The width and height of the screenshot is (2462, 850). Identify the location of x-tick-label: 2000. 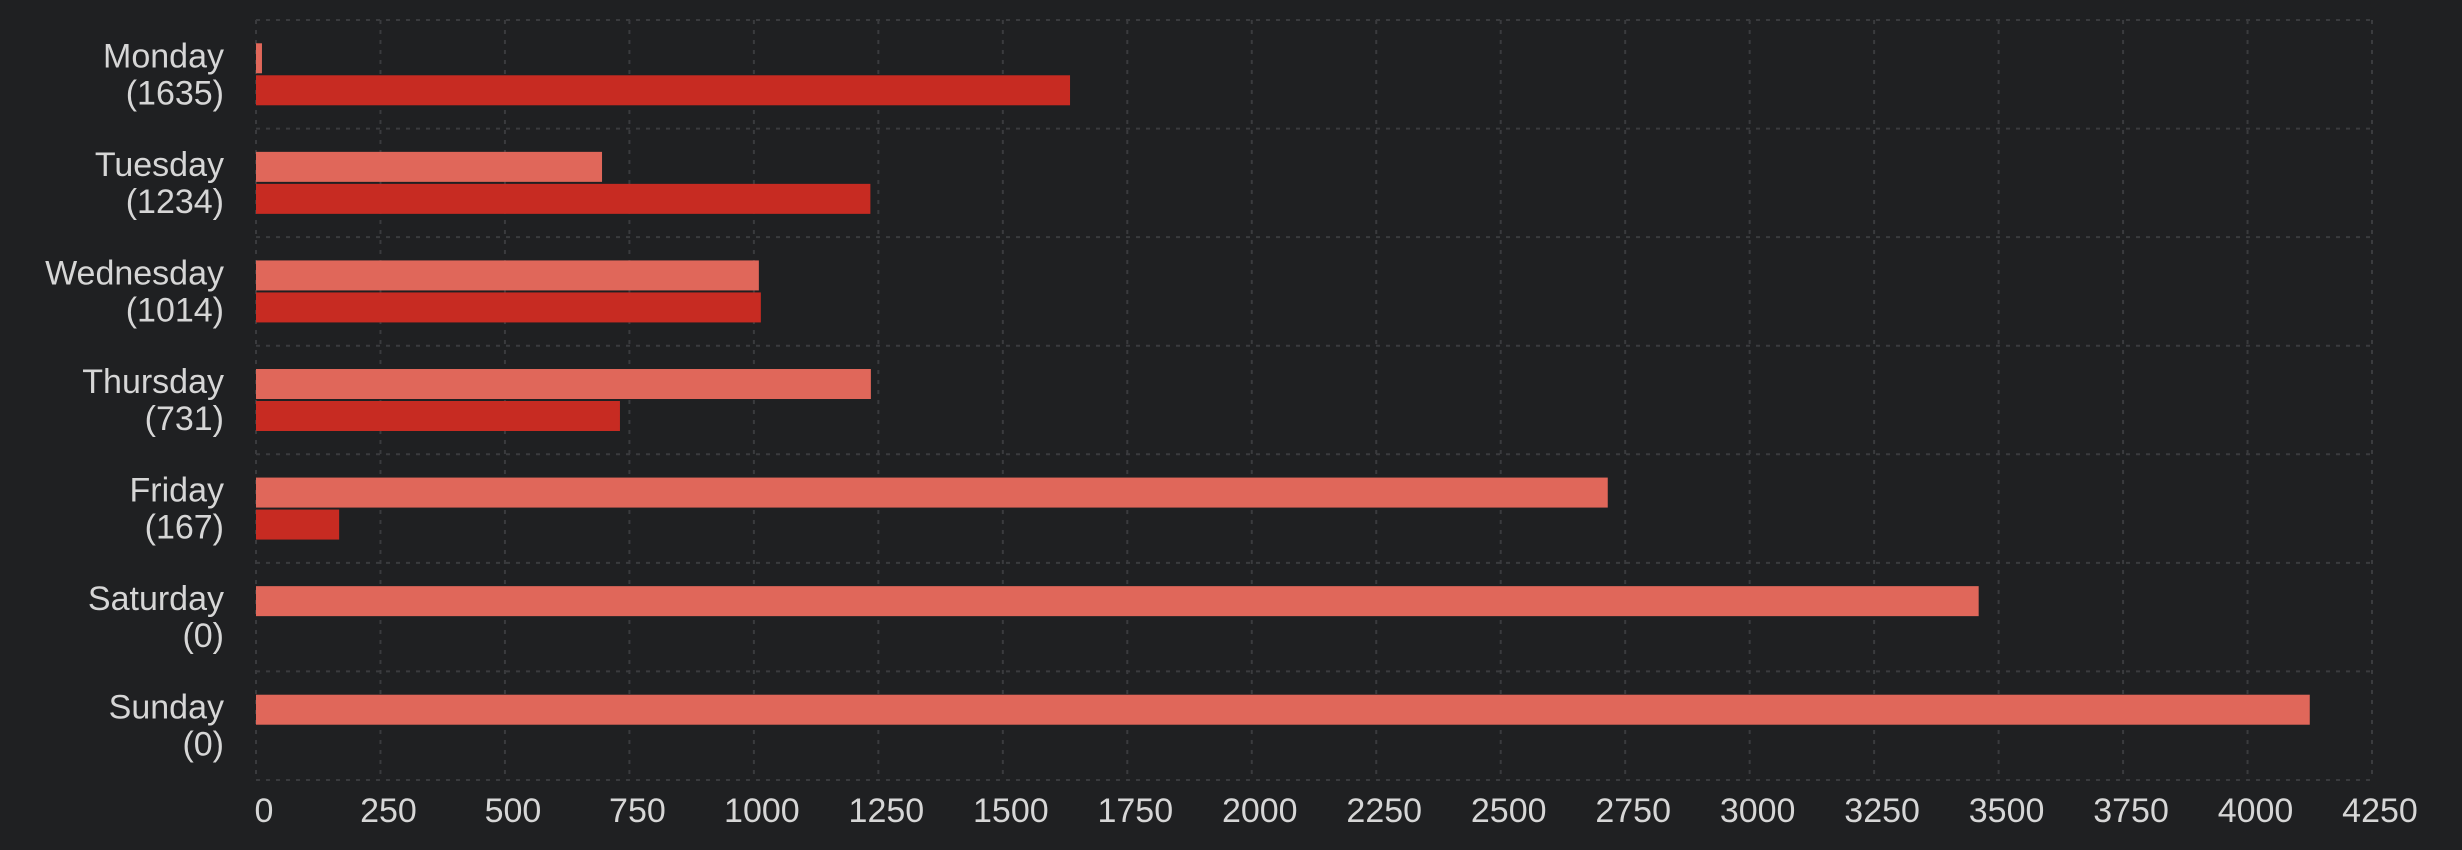
(1260, 811).